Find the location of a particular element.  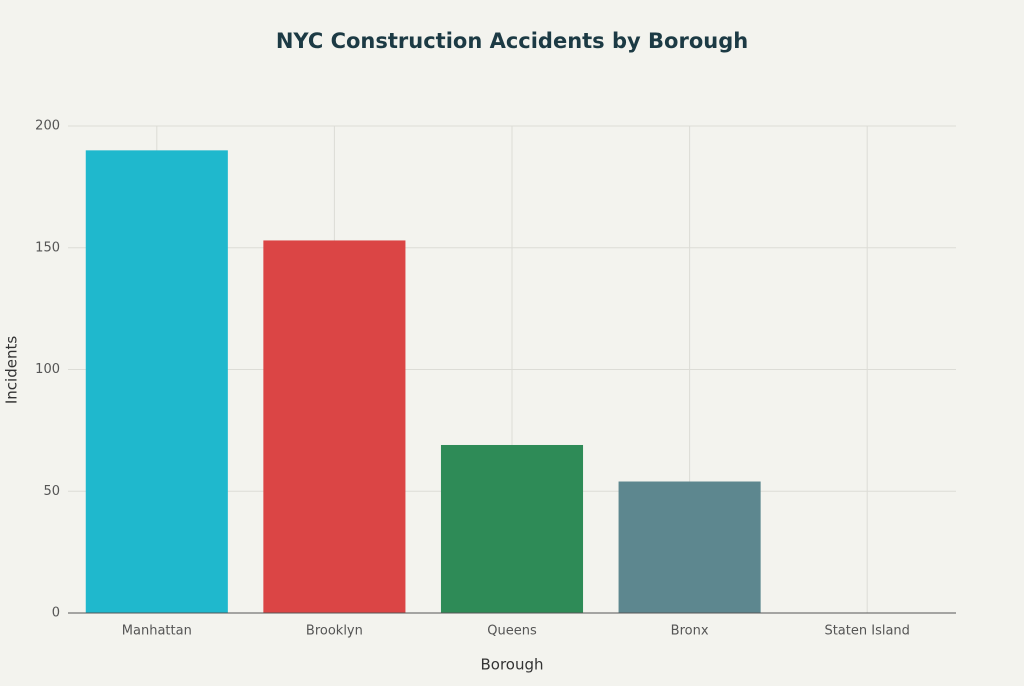

y-tick-label: 150 is located at coordinates (47, 247).